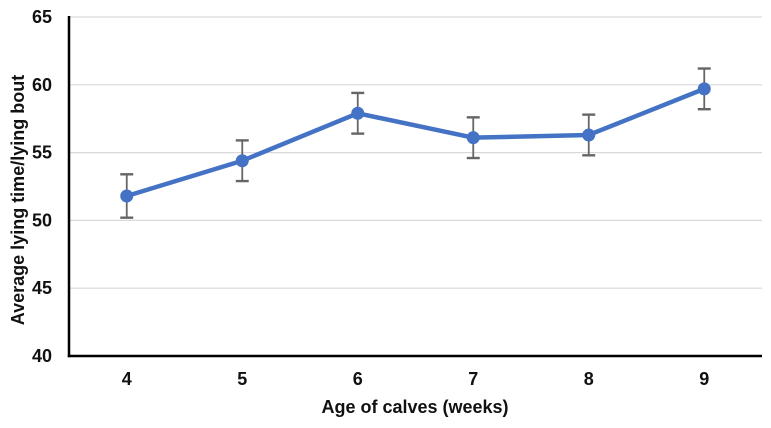  I want to click on x-axis-title: Age of calves (weeks), so click(414, 407).